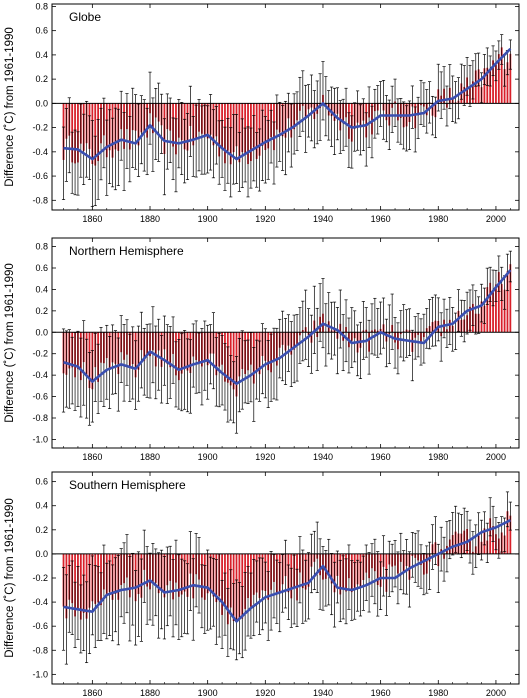 This screenshot has width=527, height=698. I want to click on panel-title: Southern Hemisphere, so click(127, 485).